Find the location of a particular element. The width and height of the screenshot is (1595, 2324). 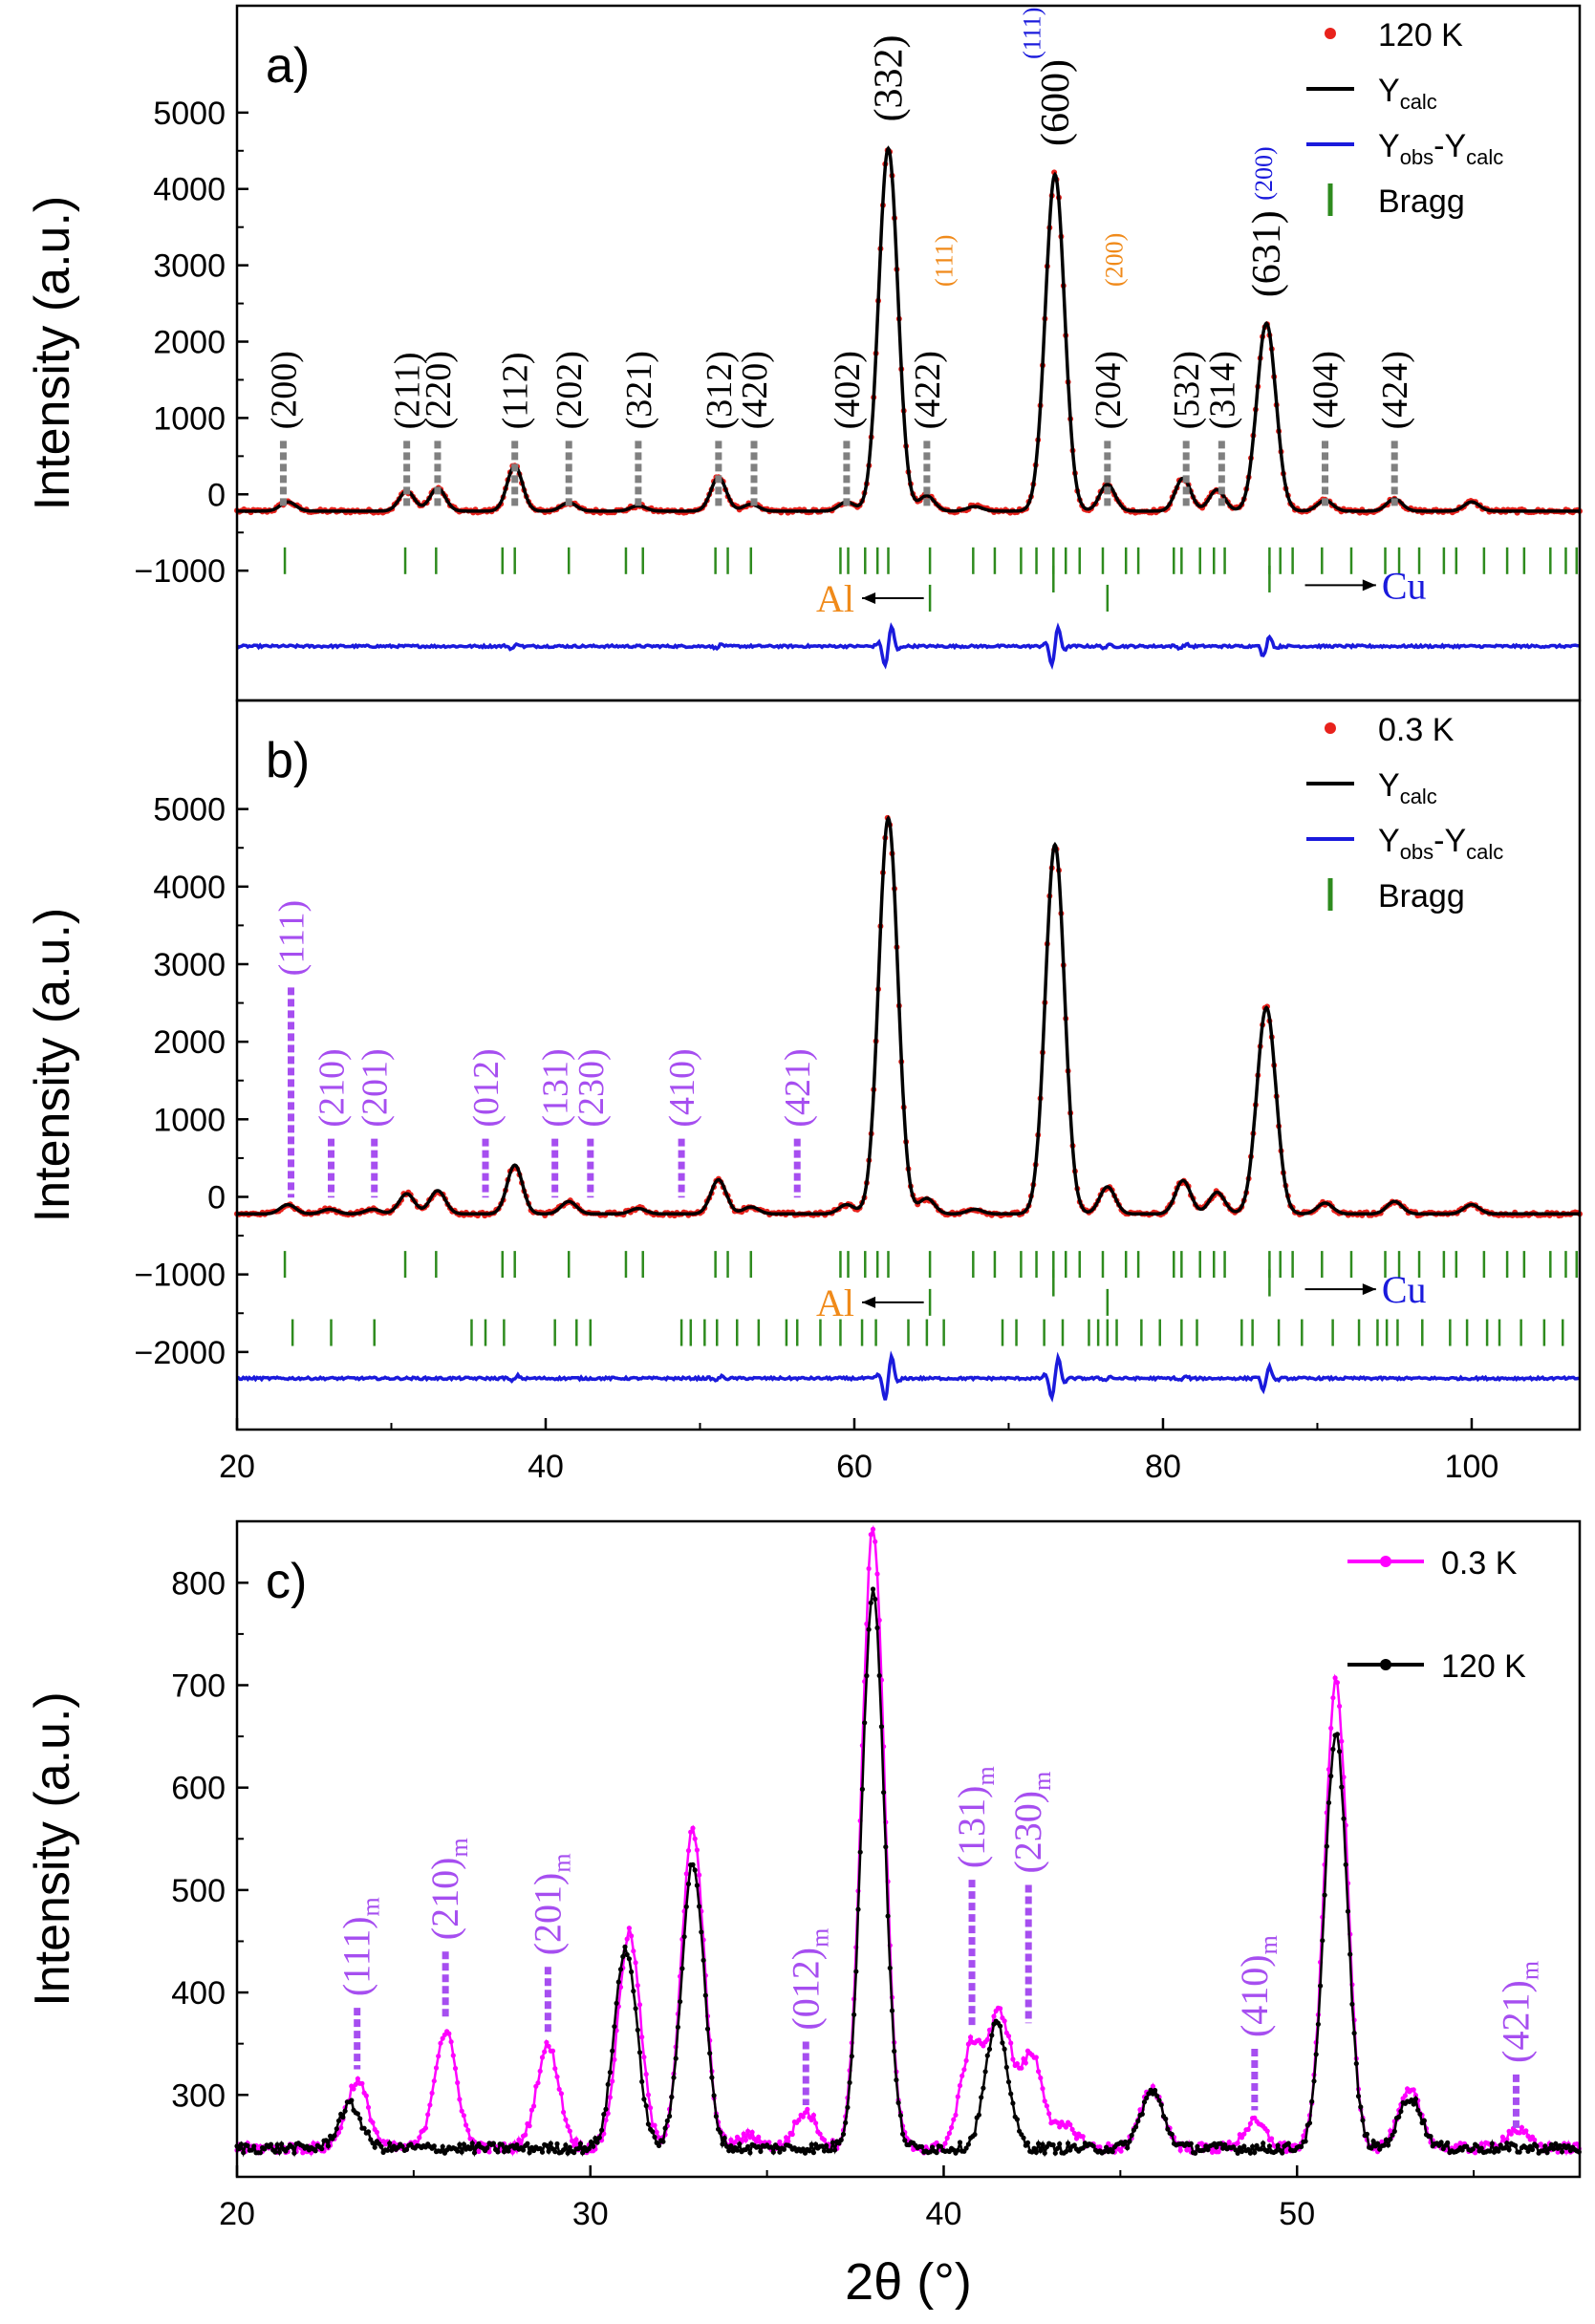

magnetic-hkl-text: (410) is located at coordinates (1254, 1995).